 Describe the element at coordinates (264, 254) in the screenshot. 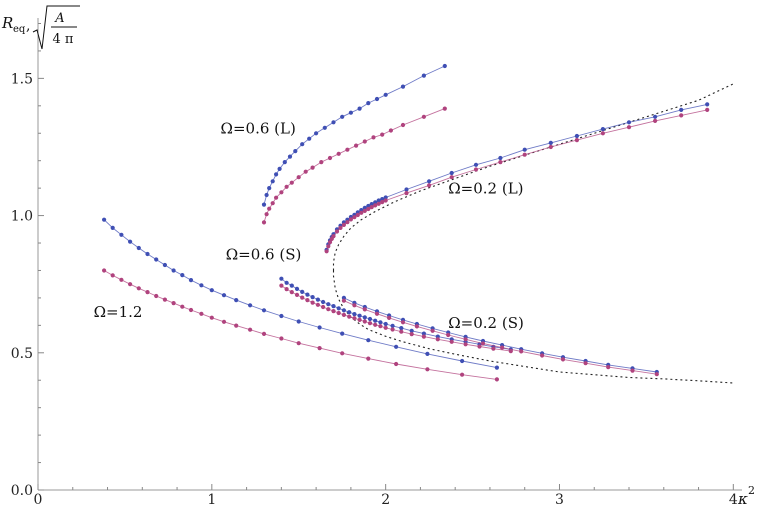

I see `curve-annotation: Ω=0.6 (S)` at that location.